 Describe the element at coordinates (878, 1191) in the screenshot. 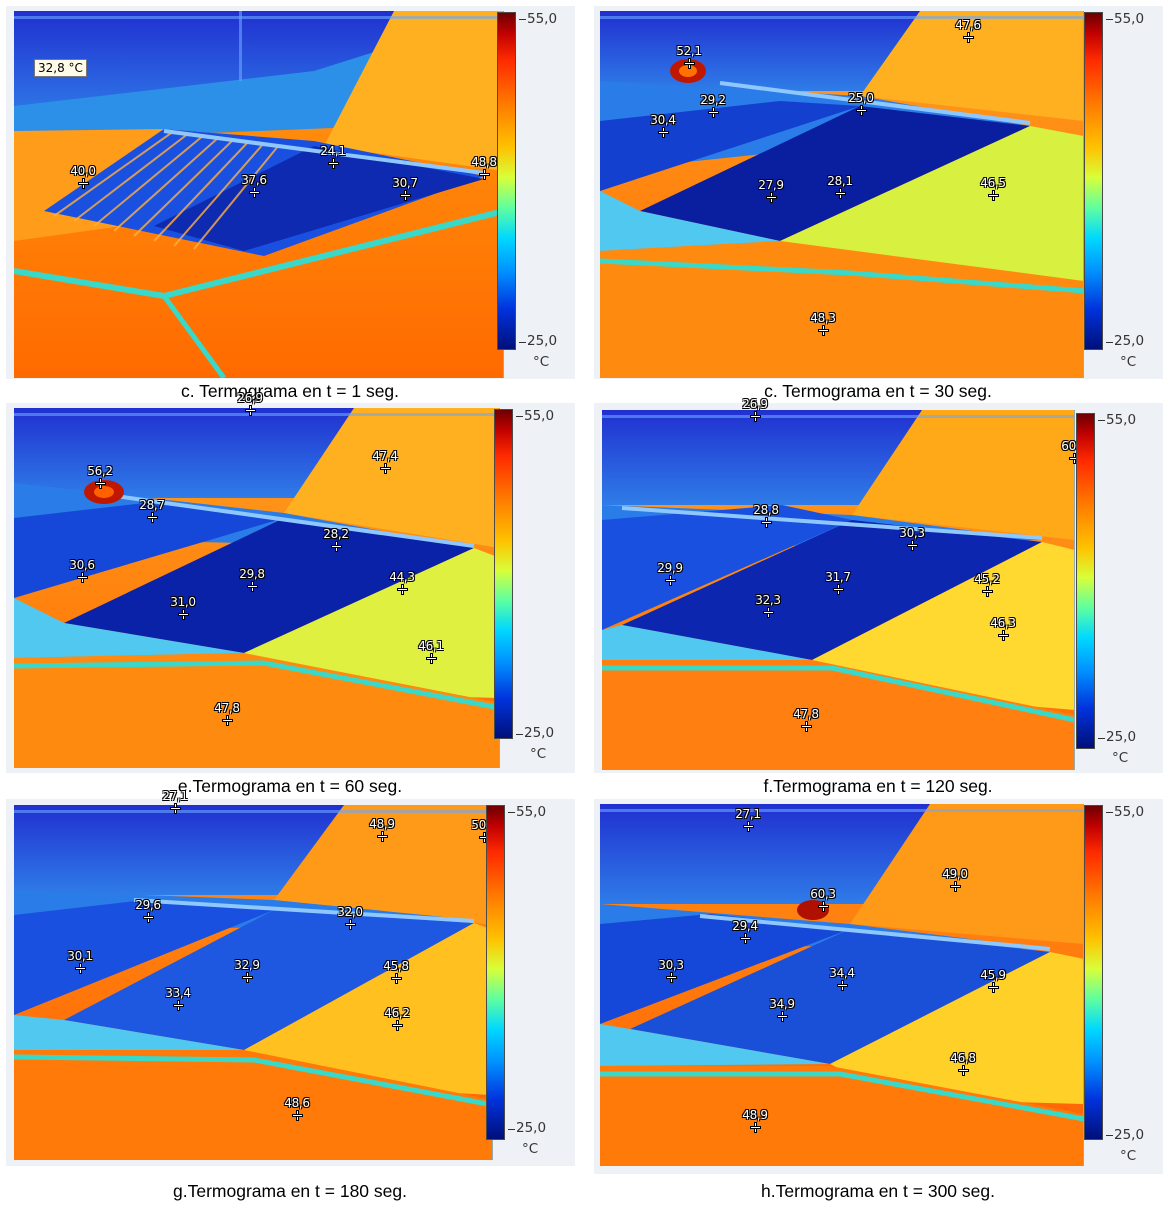

I see `figure-caption: h.Termograma en t = 300 seg.` at that location.